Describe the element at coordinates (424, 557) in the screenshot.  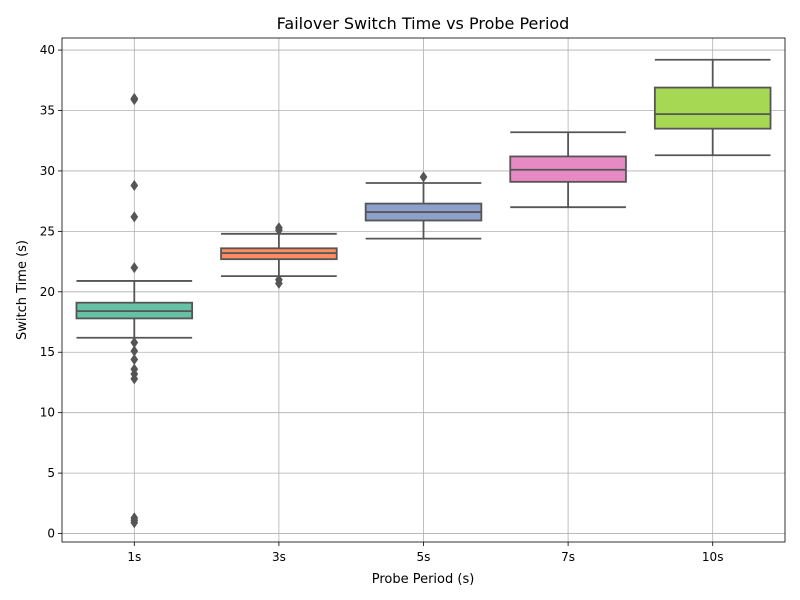
I see `x-tick-label: 5s` at that location.